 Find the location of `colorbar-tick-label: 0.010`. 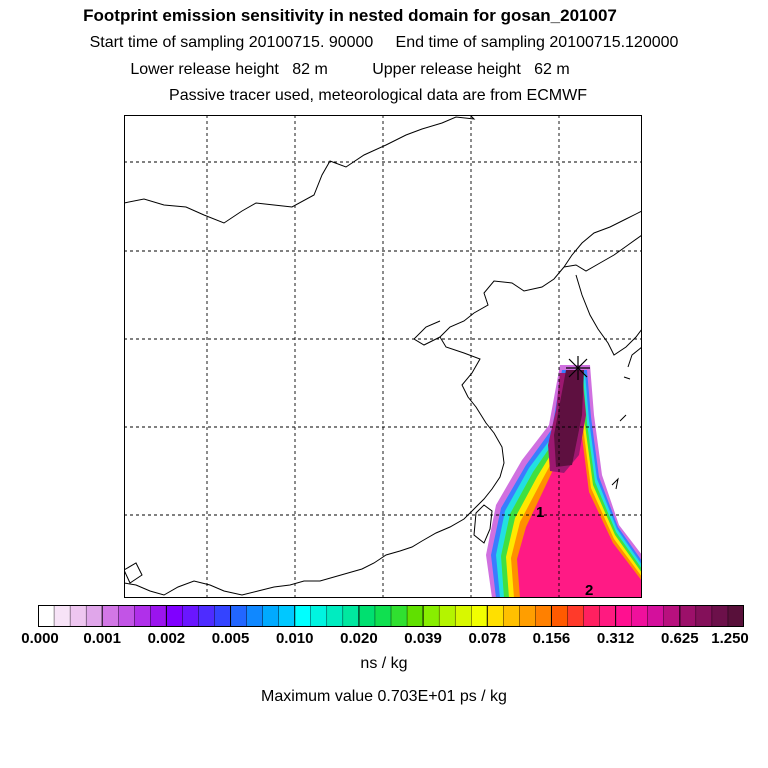

colorbar-tick-label: 0.010 is located at coordinates (294, 638).